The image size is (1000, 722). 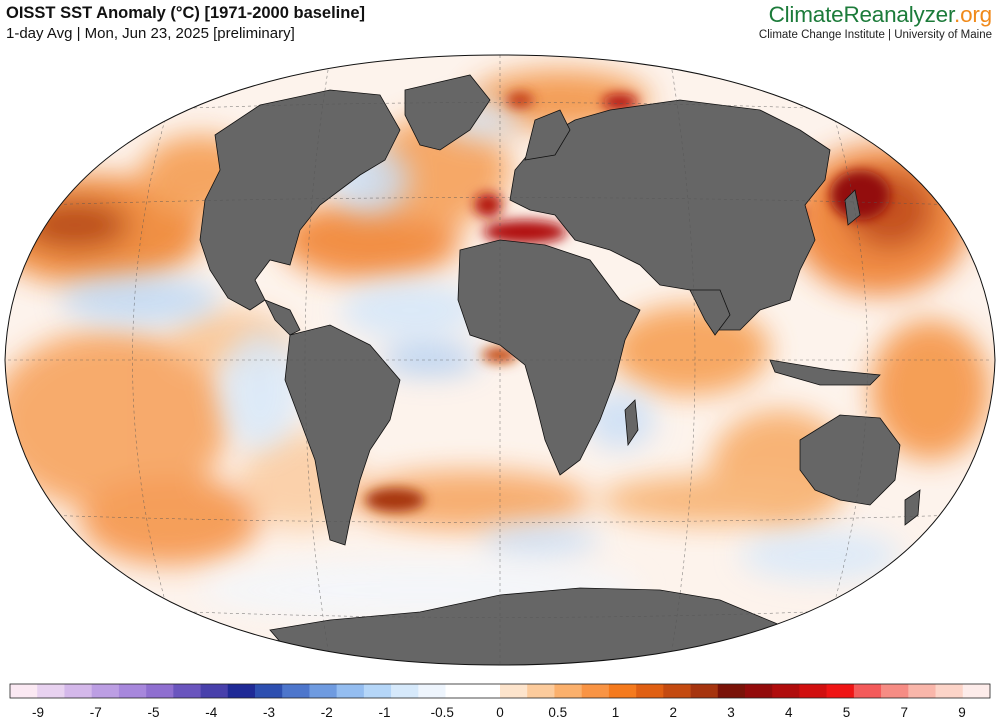 I want to click on colorbar-tick-label: 5, so click(x=847, y=712).